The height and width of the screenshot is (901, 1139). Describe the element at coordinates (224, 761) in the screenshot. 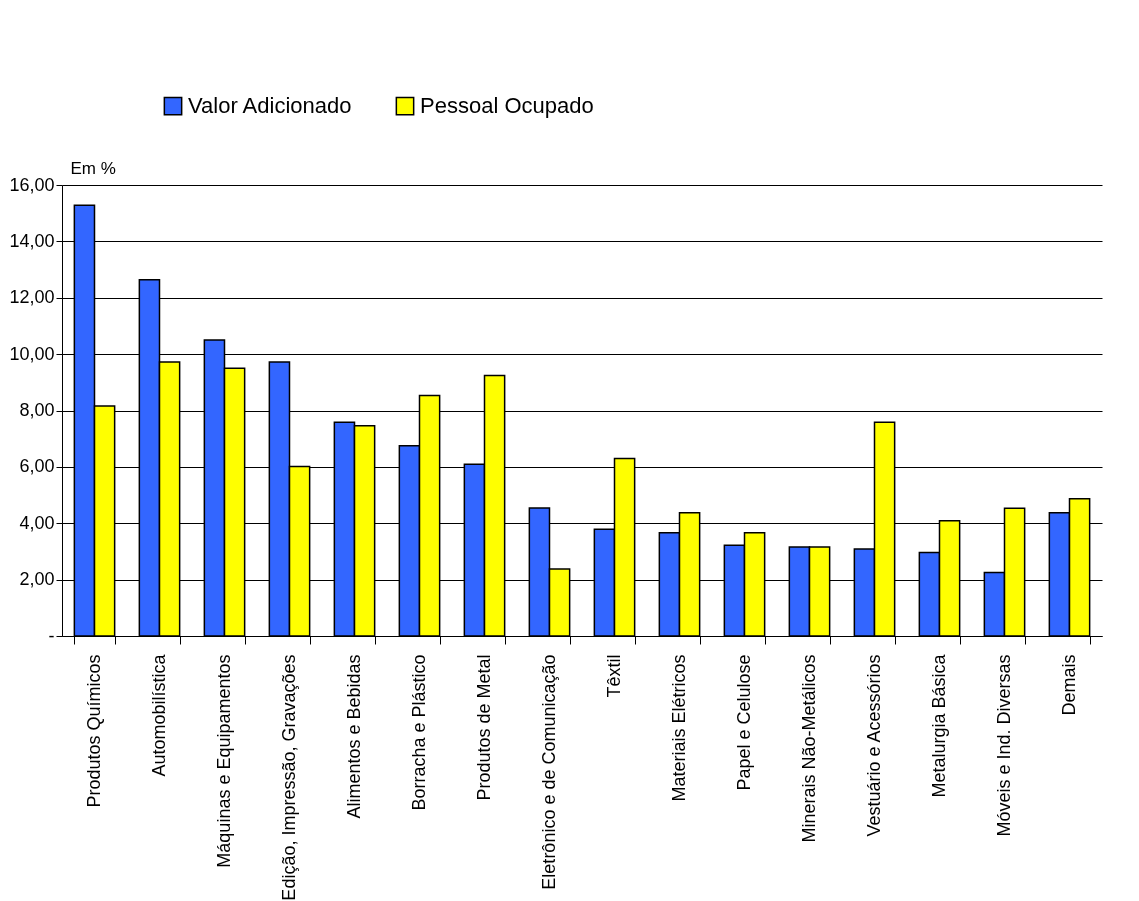

I see `x-tick-label: Máquinas e Equipamentos` at that location.